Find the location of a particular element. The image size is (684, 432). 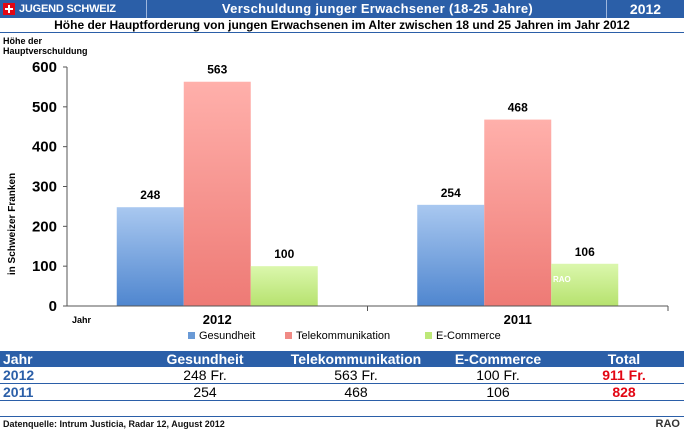

brand-badge: JUGEND SCHWEIZ is located at coordinates (73, 9).